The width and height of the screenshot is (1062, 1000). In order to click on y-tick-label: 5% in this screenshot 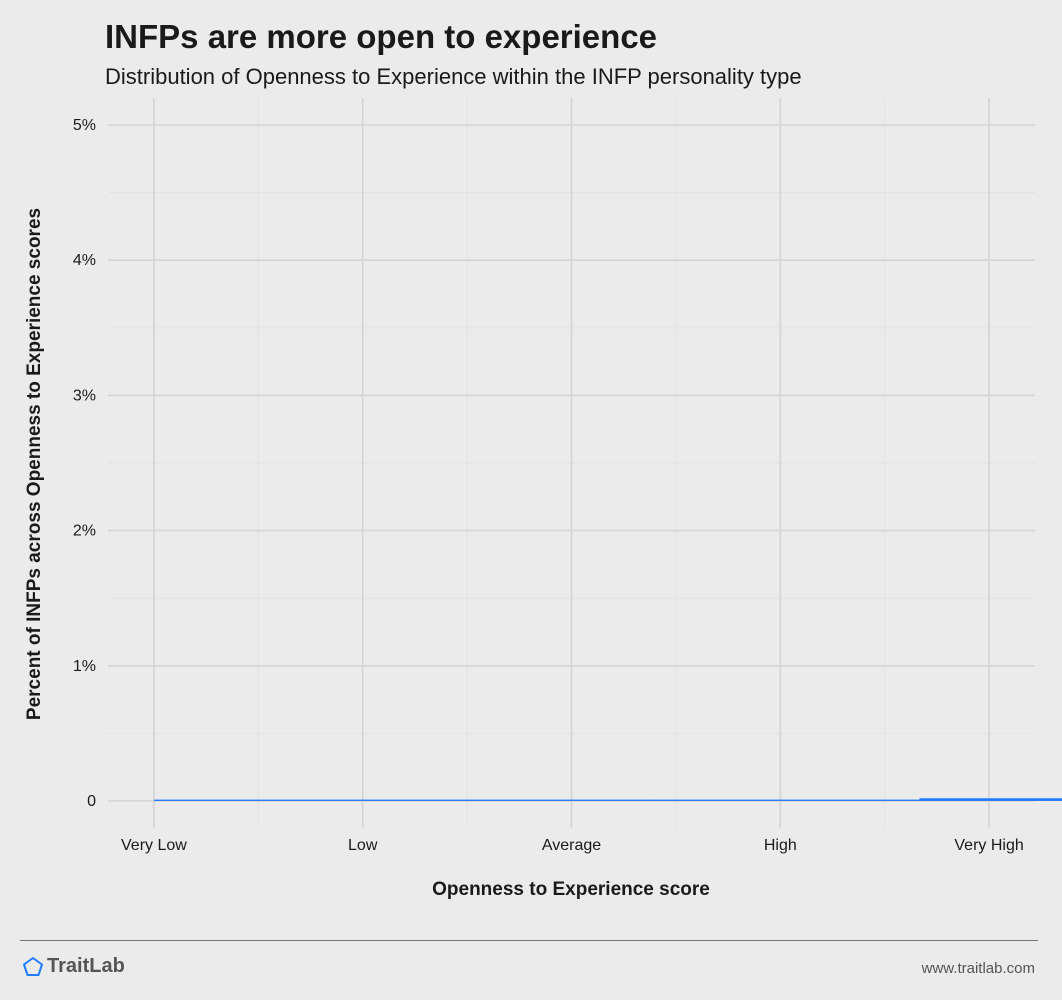, I will do `click(84, 125)`.